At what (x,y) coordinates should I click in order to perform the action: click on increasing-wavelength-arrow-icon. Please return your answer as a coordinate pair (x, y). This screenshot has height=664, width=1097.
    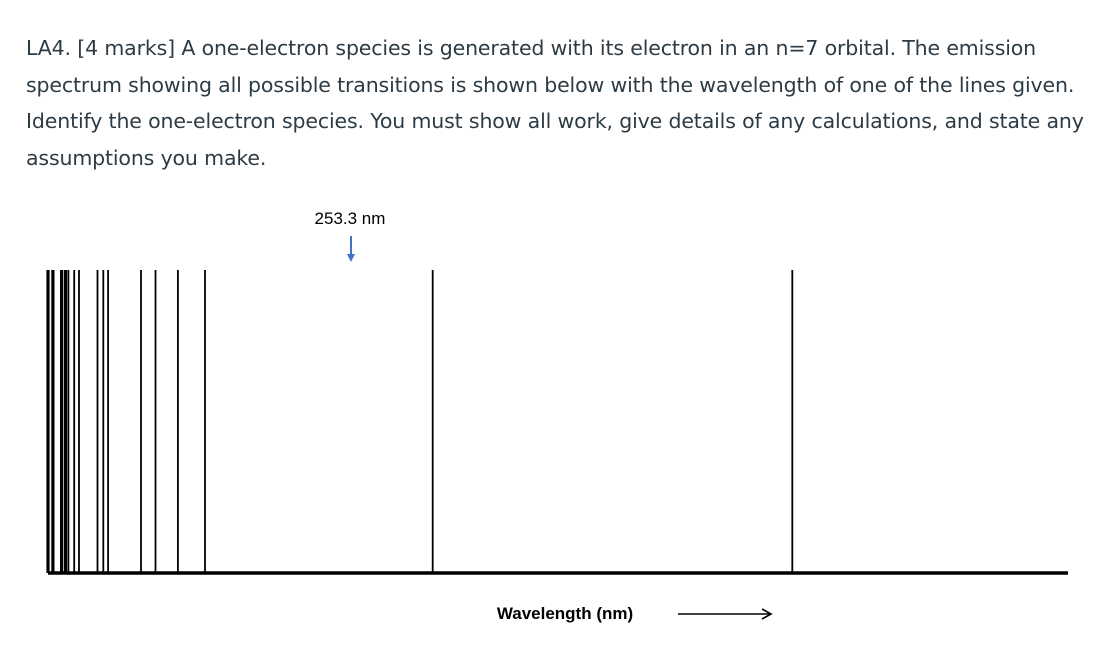
    Looking at the image, I should click on (725, 614).